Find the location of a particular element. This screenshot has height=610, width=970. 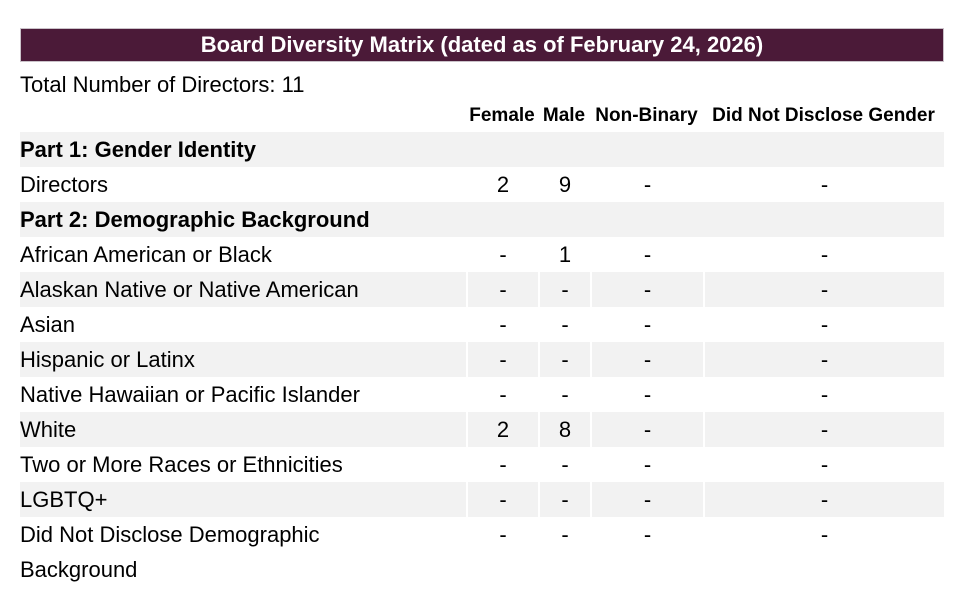

row-label: Directors is located at coordinates (64, 184).